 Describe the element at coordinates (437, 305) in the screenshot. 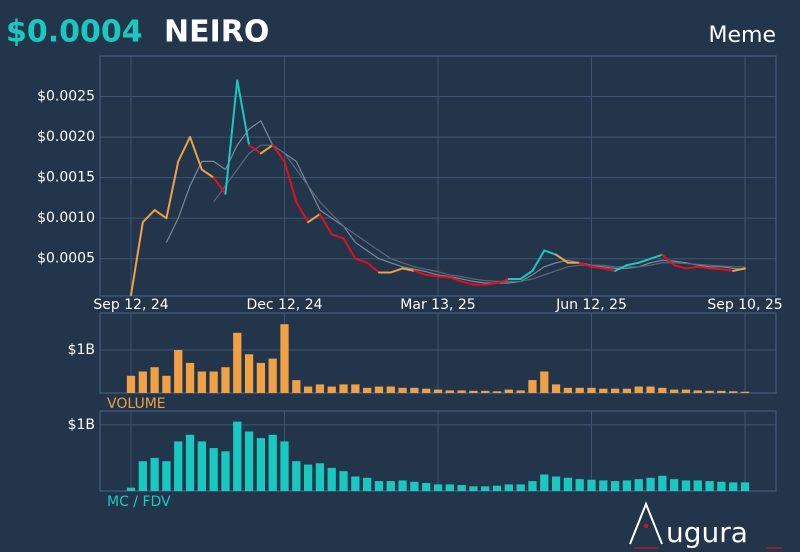

I see `x-tick-label: Mar 13, 25` at that location.